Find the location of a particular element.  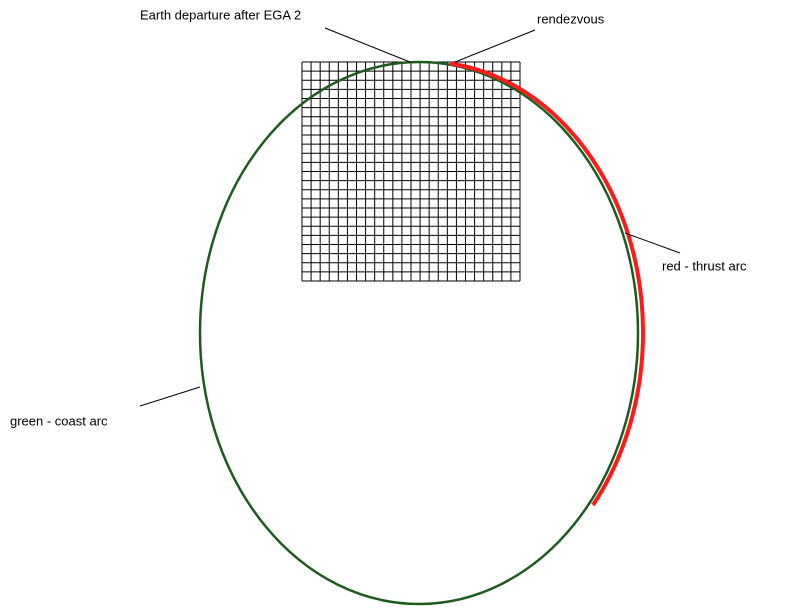

grid is located at coordinates (411, 171).